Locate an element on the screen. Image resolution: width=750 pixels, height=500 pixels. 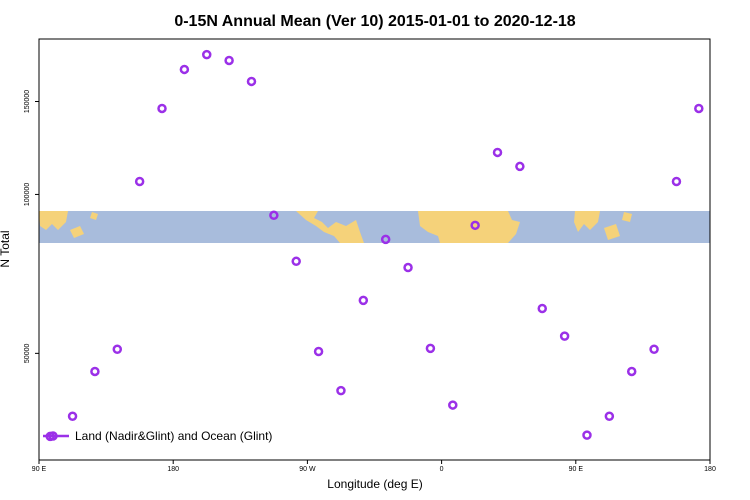
y-tick-label: 50000 is located at coordinates (27, 354).